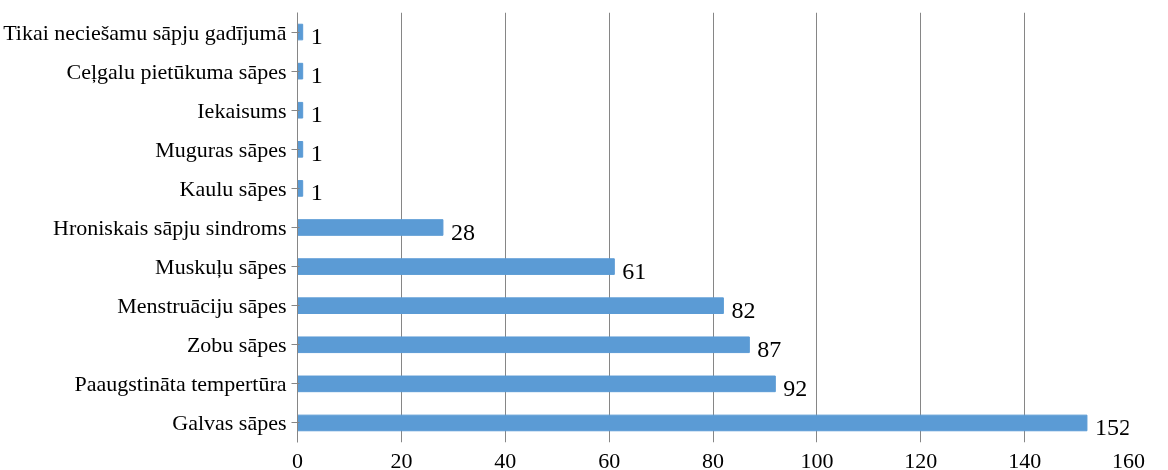 The width and height of the screenshot is (1168, 470). What do you see at coordinates (401, 458) in the screenshot?
I see `x-tick-label: 20` at bounding box center [401, 458].